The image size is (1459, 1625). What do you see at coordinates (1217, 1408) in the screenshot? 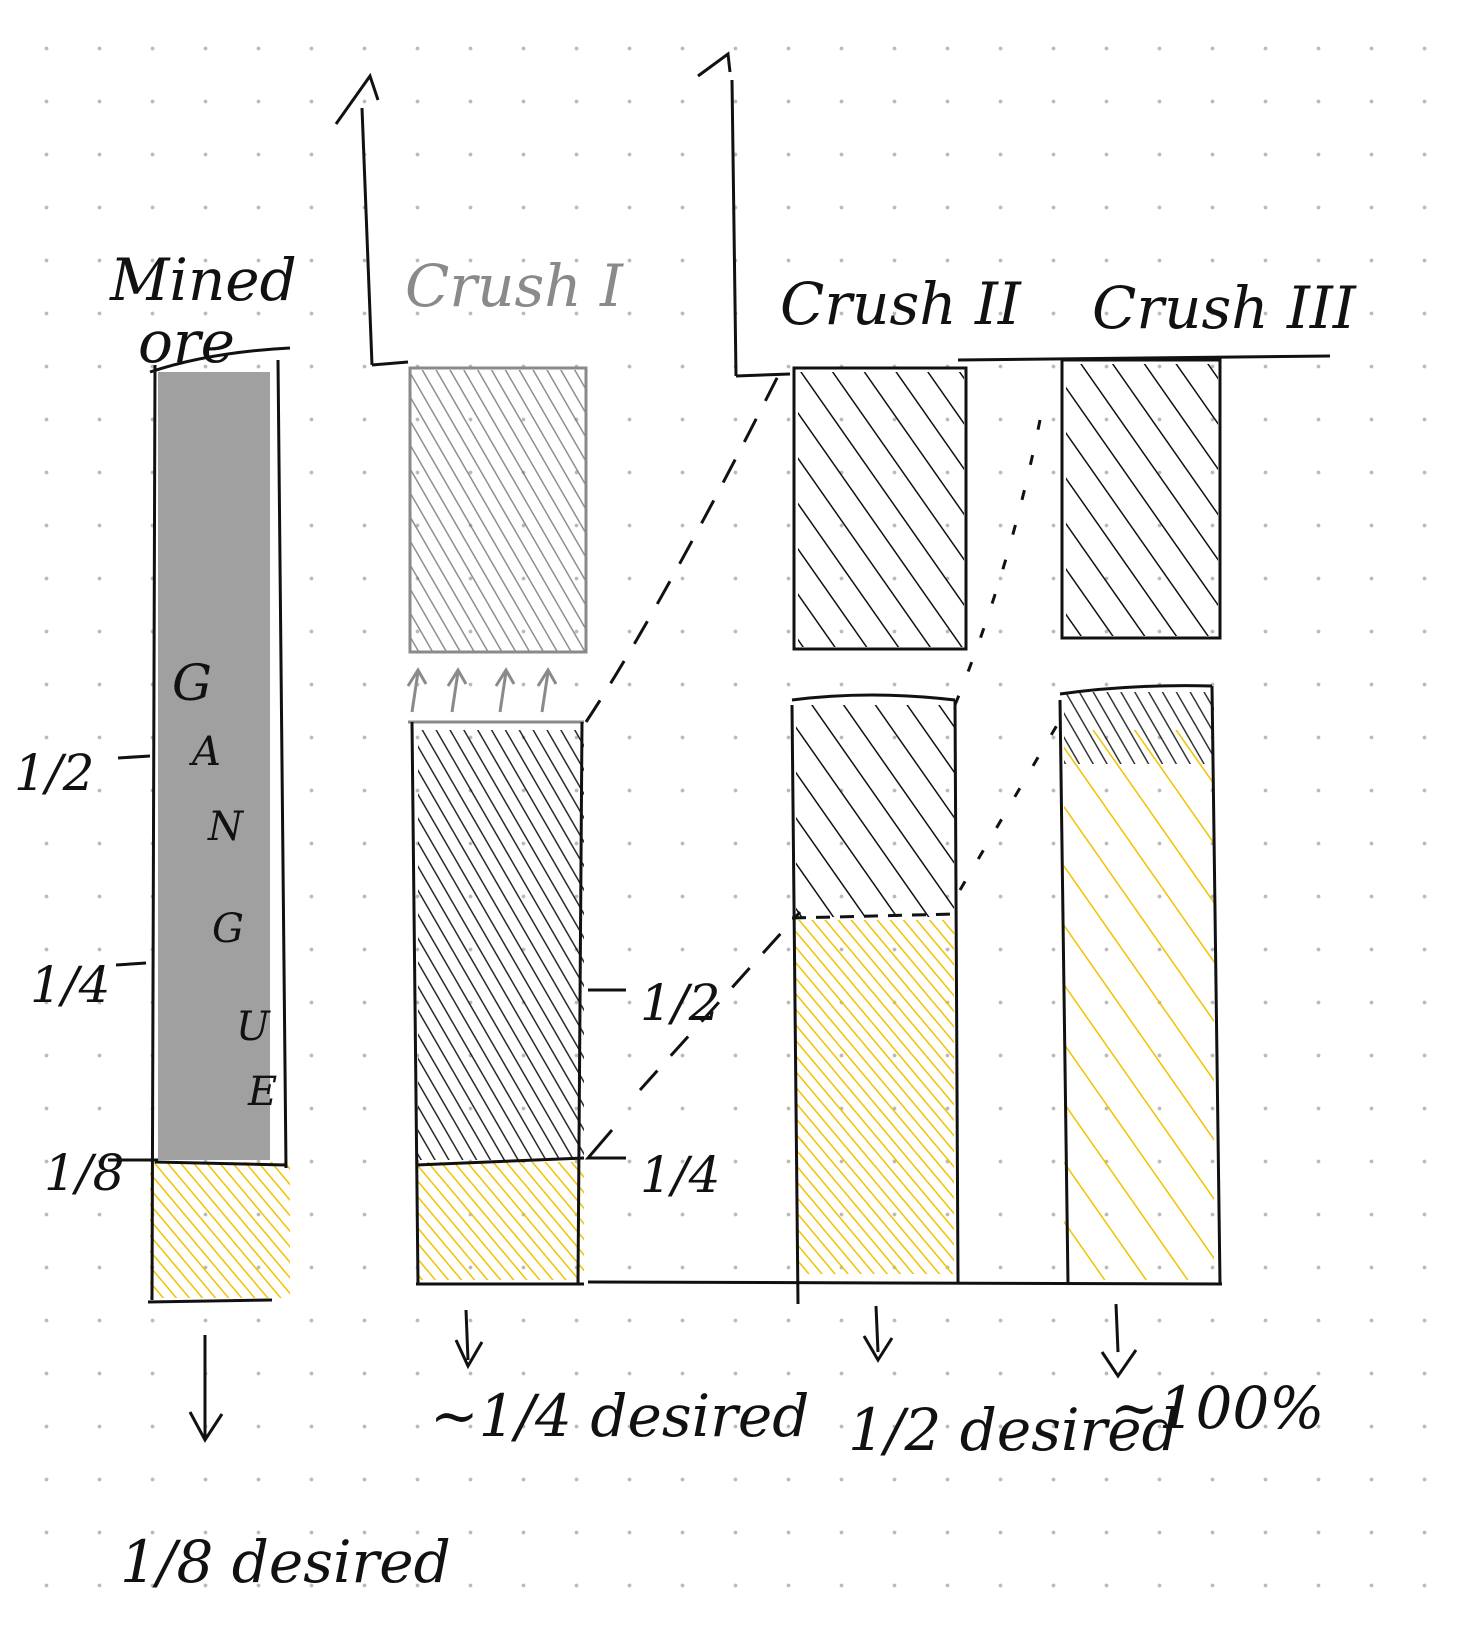
I see `crush-3-result: ~100%` at bounding box center [1217, 1408].